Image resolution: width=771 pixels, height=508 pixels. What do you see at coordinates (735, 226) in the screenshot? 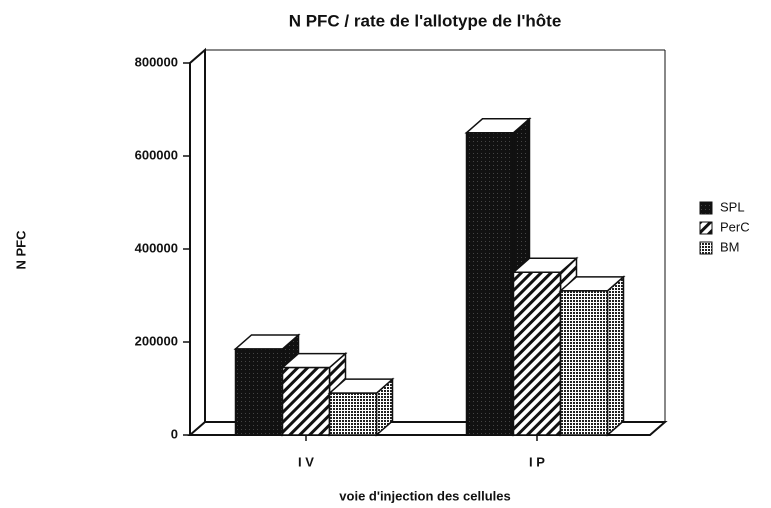
I see `legend-label: PerC` at bounding box center [735, 226].